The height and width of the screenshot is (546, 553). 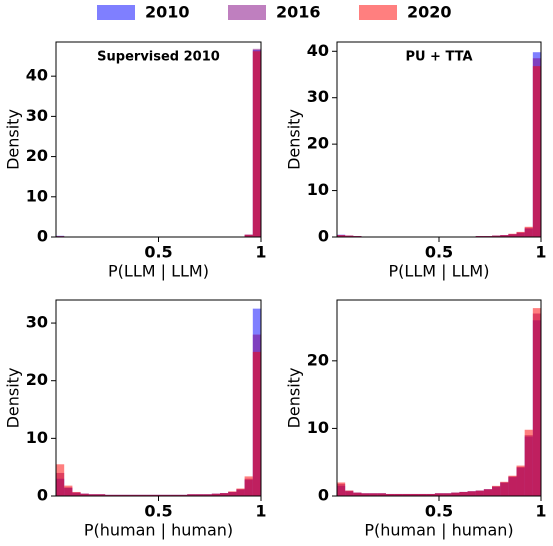 What do you see at coordinates (158, 57) in the screenshot?
I see `panel-title: Supervised 2010` at bounding box center [158, 57].